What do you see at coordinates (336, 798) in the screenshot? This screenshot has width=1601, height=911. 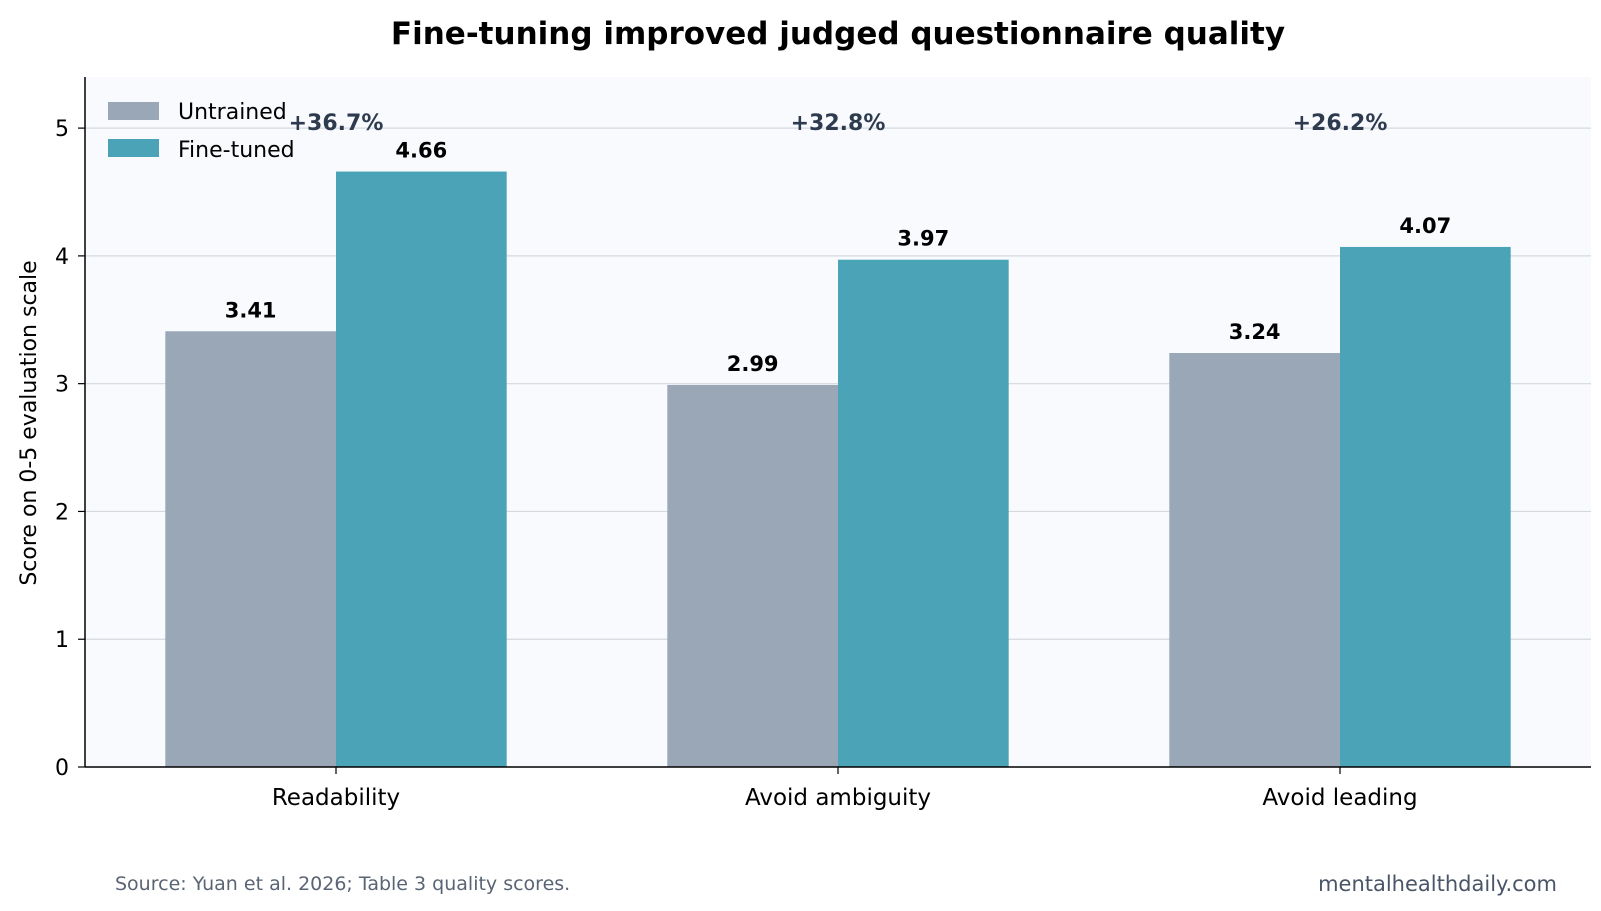 I see `x-tick-label: Readability` at bounding box center [336, 798].